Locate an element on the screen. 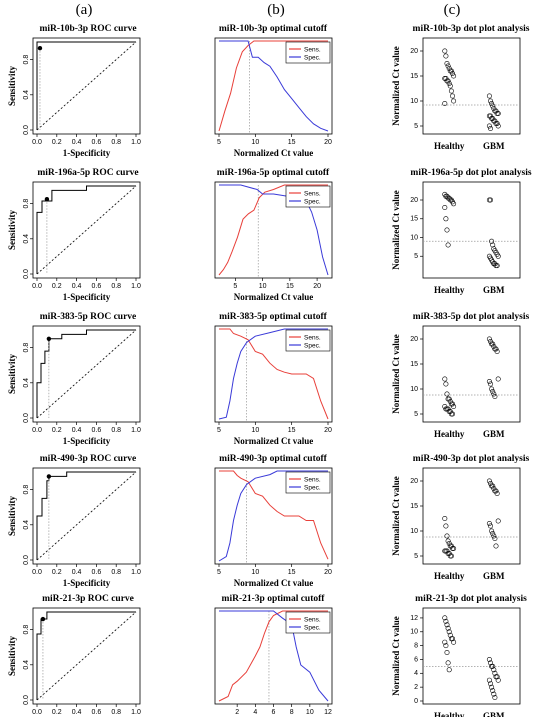 The image size is (550, 717). chart-title: miR-10b-3p ROC curve is located at coordinates (87, 29).